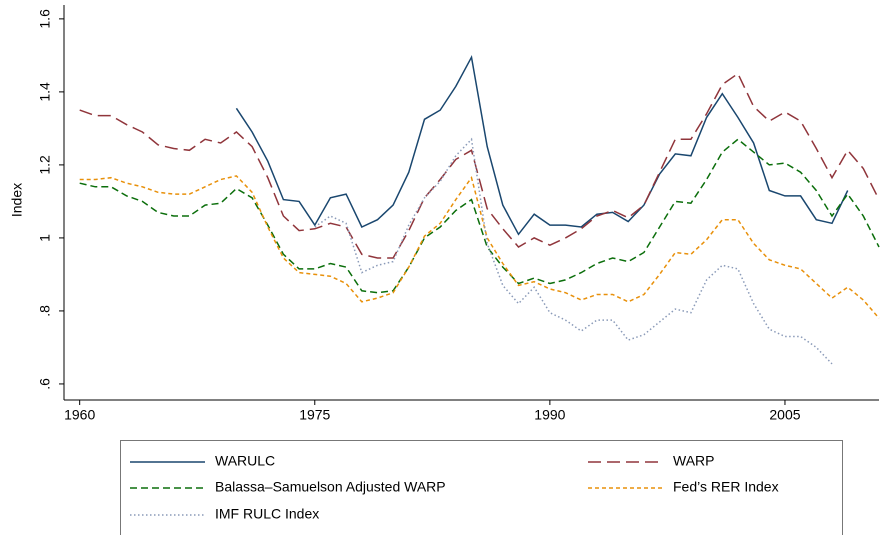 The image size is (881, 535). What do you see at coordinates (45, 384) in the screenshot?
I see `y-tick-label: .6` at bounding box center [45, 384].